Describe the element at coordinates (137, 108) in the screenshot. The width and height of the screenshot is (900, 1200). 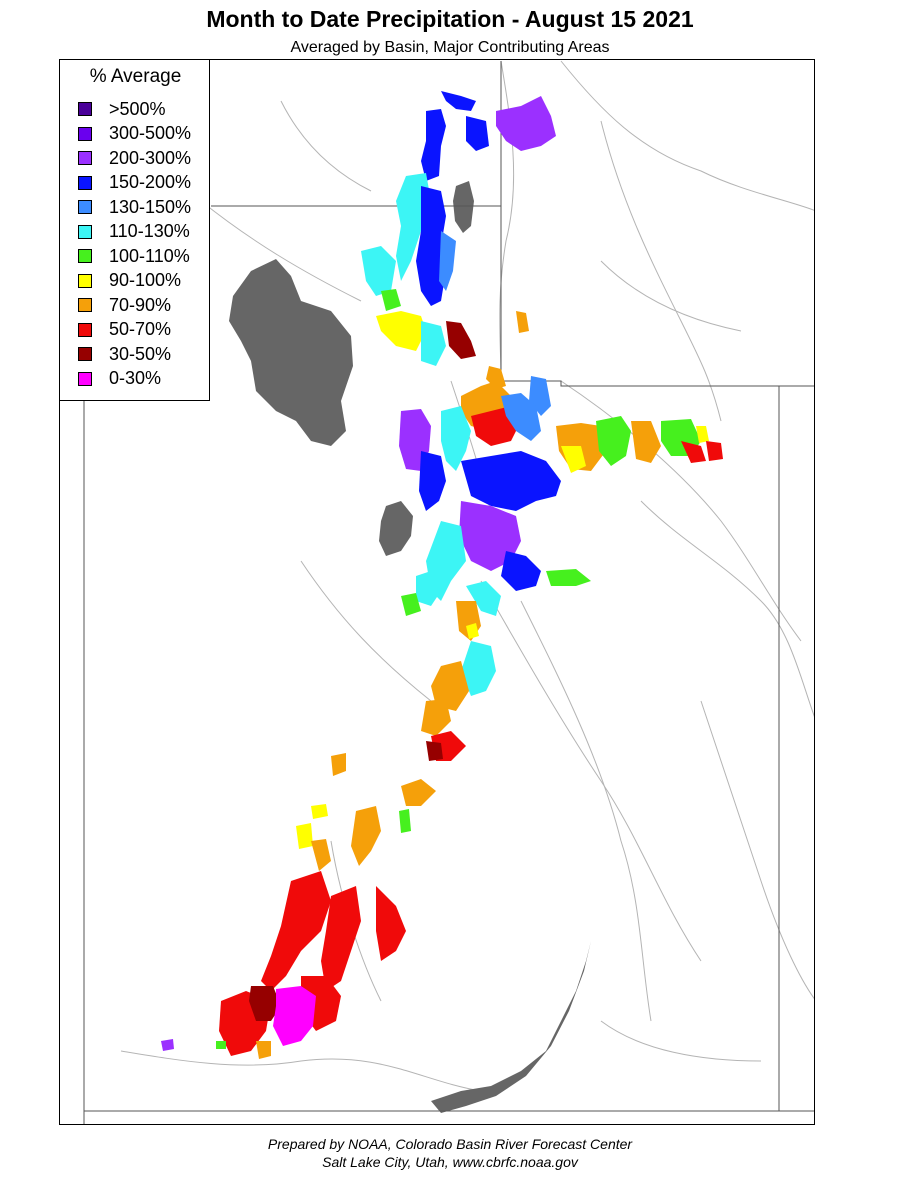
I see `legend-label: >500%` at that location.